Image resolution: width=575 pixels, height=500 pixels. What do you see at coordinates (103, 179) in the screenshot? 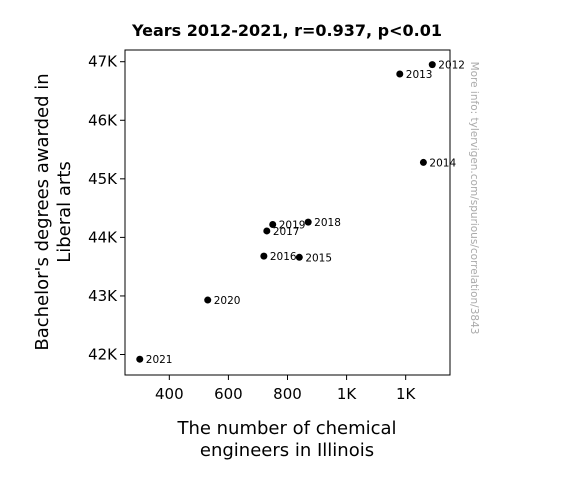
I see `y-tick-label: 45K` at bounding box center [103, 179].